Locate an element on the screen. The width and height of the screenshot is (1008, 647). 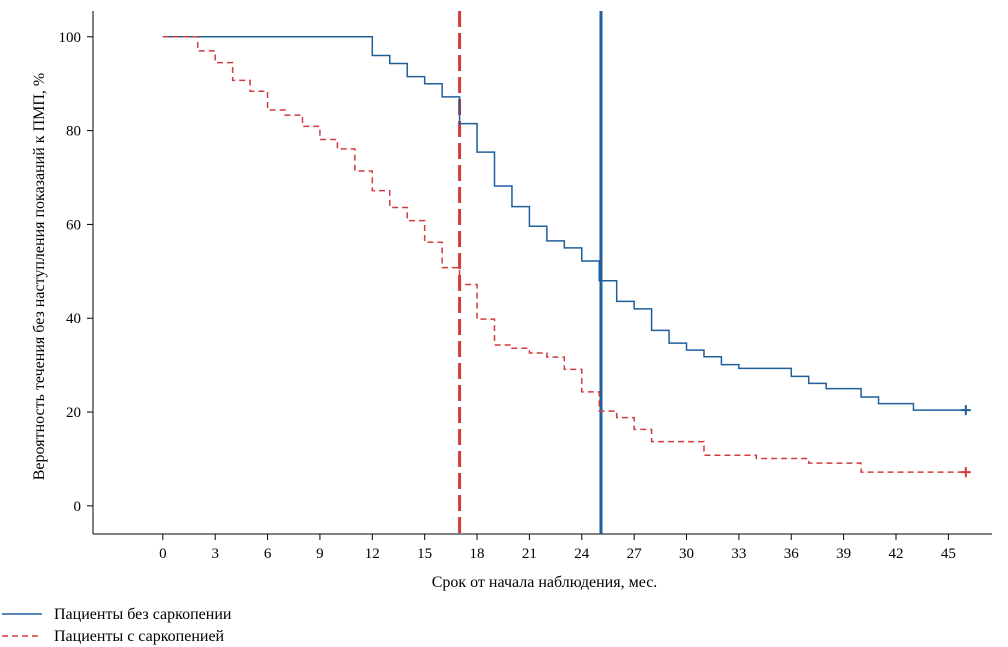
y-tick-label: 40 is located at coordinates (73, 319).